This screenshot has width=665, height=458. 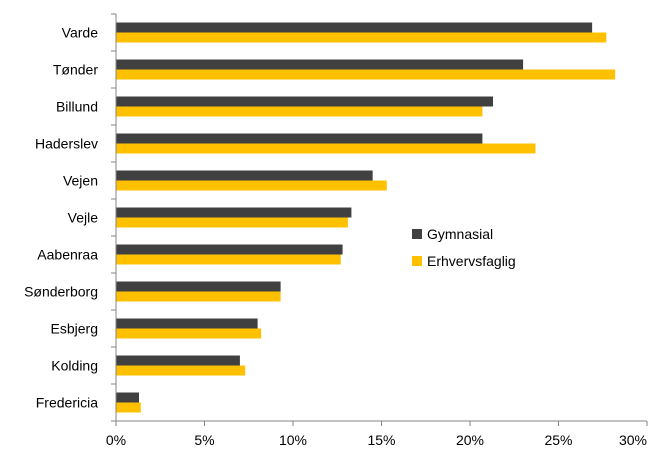 What do you see at coordinates (80, 181) in the screenshot?
I see `category-label: Vejen` at bounding box center [80, 181].